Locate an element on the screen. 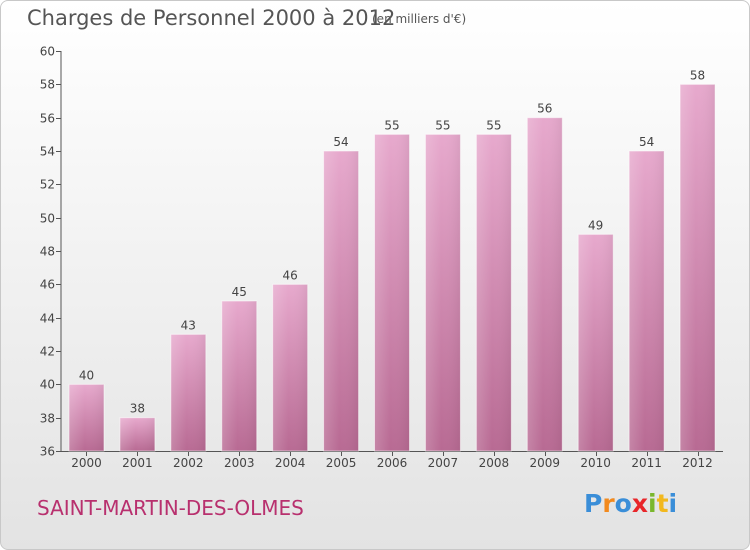 Image resolution: width=750 pixels, height=550 pixels. logo-letter: x is located at coordinates (639, 503).